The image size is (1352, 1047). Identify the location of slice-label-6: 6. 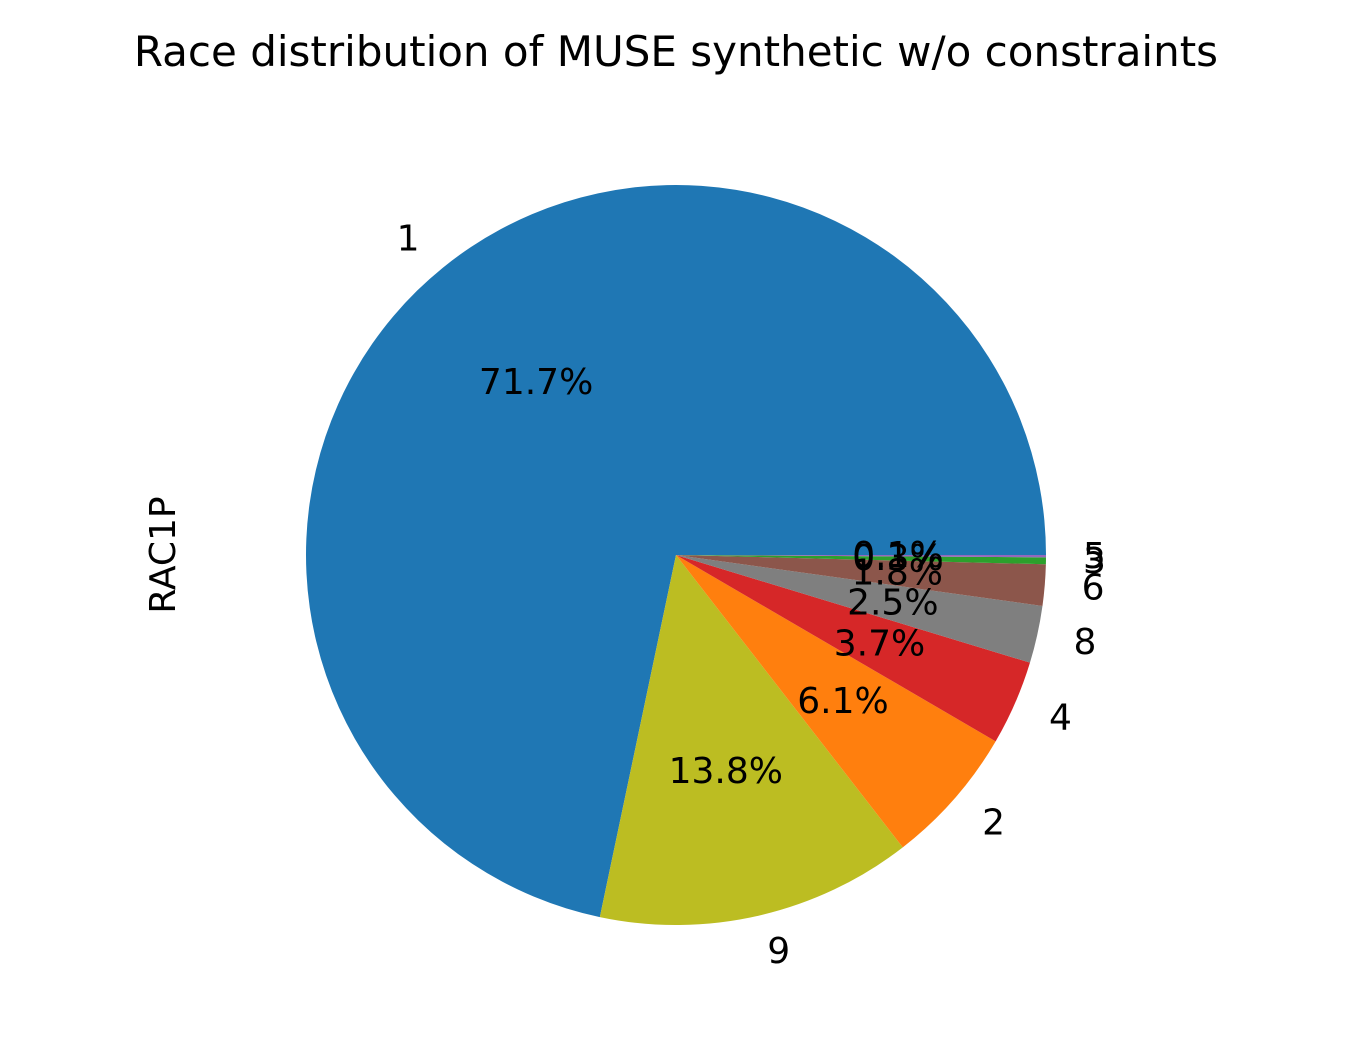
(1093, 588).